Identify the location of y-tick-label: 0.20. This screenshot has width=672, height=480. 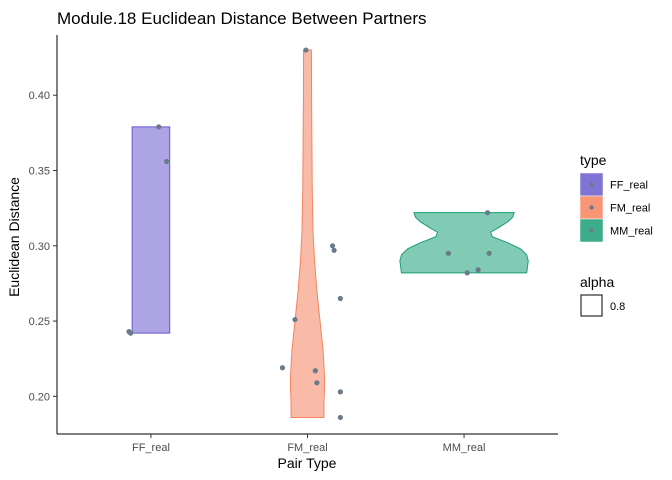
(39, 397).